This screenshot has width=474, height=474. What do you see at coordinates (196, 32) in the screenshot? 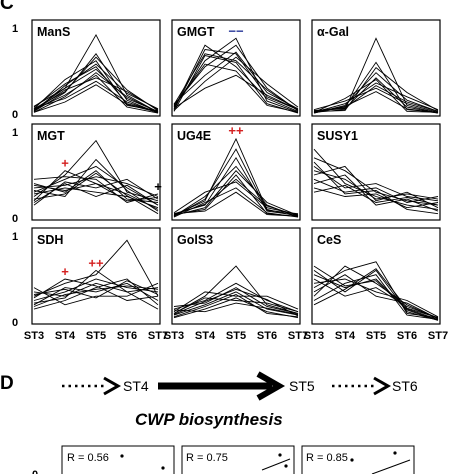
I see `gene-title: GMGT` at bounding box center [196, 32].